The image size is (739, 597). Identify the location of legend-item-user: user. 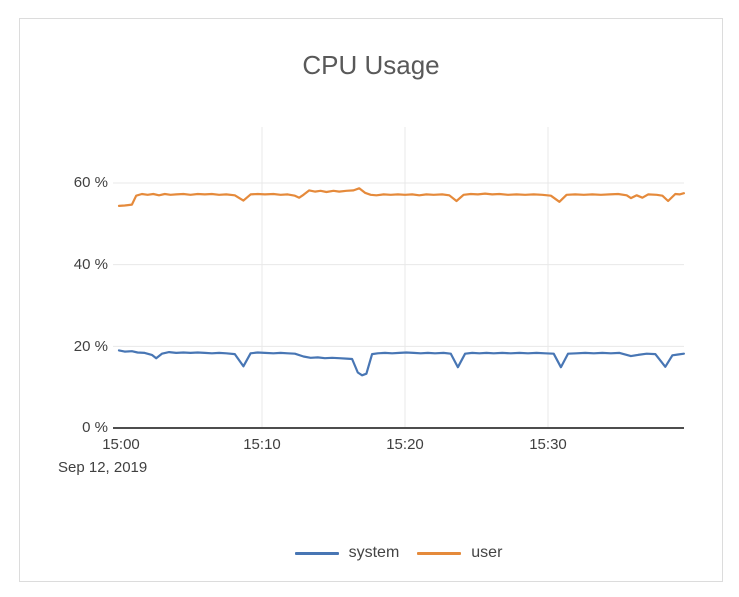
(459, 553).